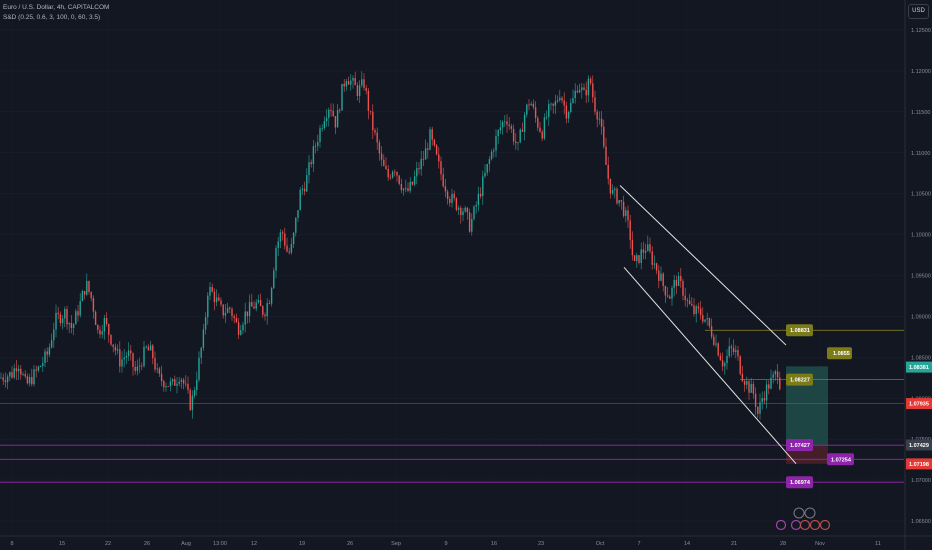 The width and height of the screenshot is (932, 550). What do you see at coordinates (11, 544) in the screenshot?
I see `time-tick-label: 8` at bounding box center [11, 544].